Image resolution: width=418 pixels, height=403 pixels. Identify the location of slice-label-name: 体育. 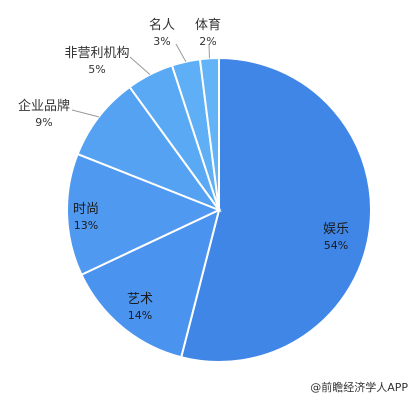
(208, 25).